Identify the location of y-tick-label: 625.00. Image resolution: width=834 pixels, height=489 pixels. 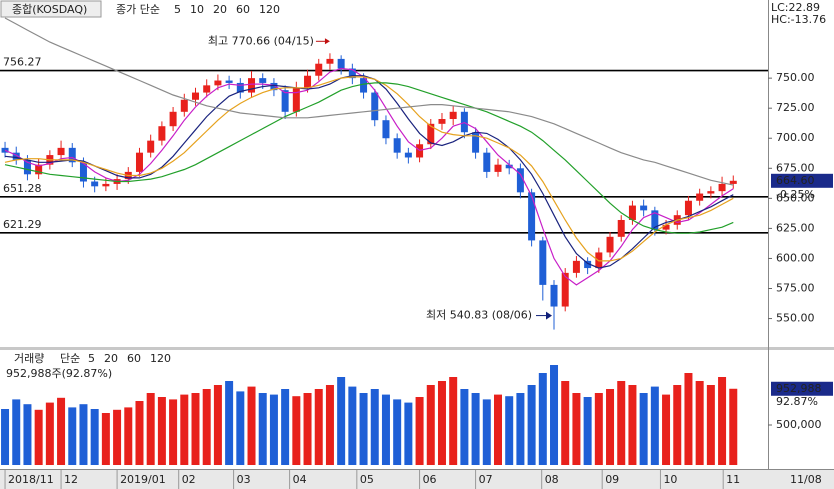
(795, 227).